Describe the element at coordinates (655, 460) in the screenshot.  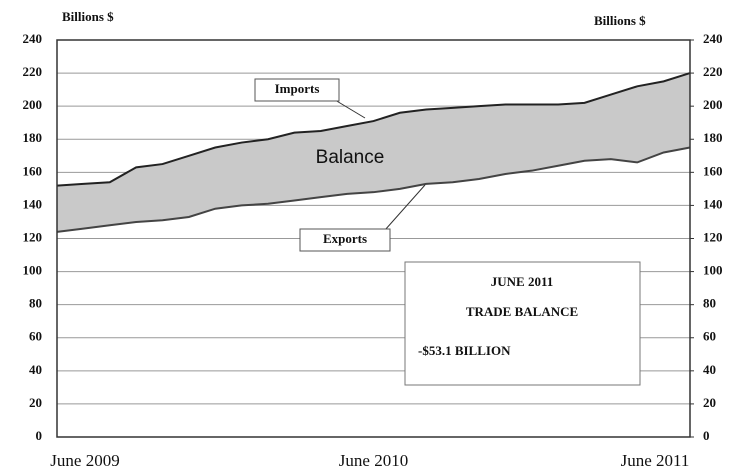
I see `x-tick-label: June 2011` at that location.